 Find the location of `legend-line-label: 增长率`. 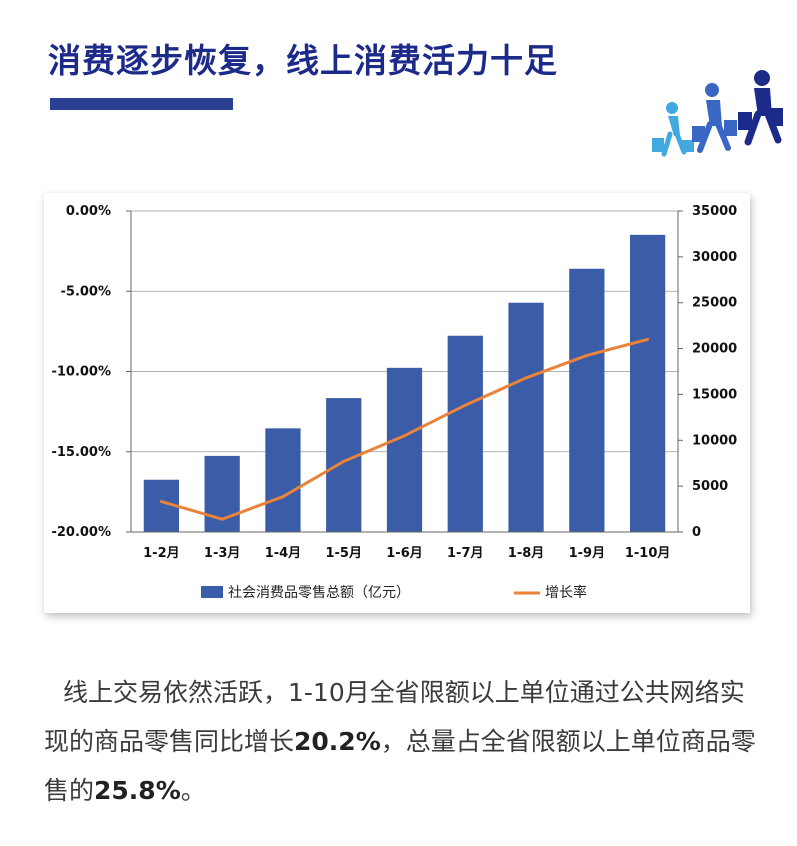

legend-line-label: 增长率 is located at coordinates (566, 592).